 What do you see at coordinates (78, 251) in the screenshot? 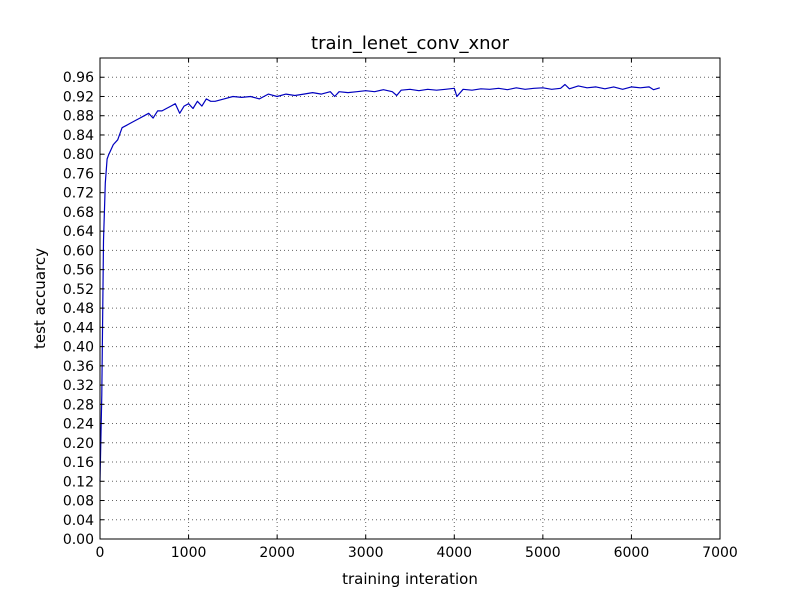
I see `y-tick-label: 0.60` at bounding box center [78, 251].